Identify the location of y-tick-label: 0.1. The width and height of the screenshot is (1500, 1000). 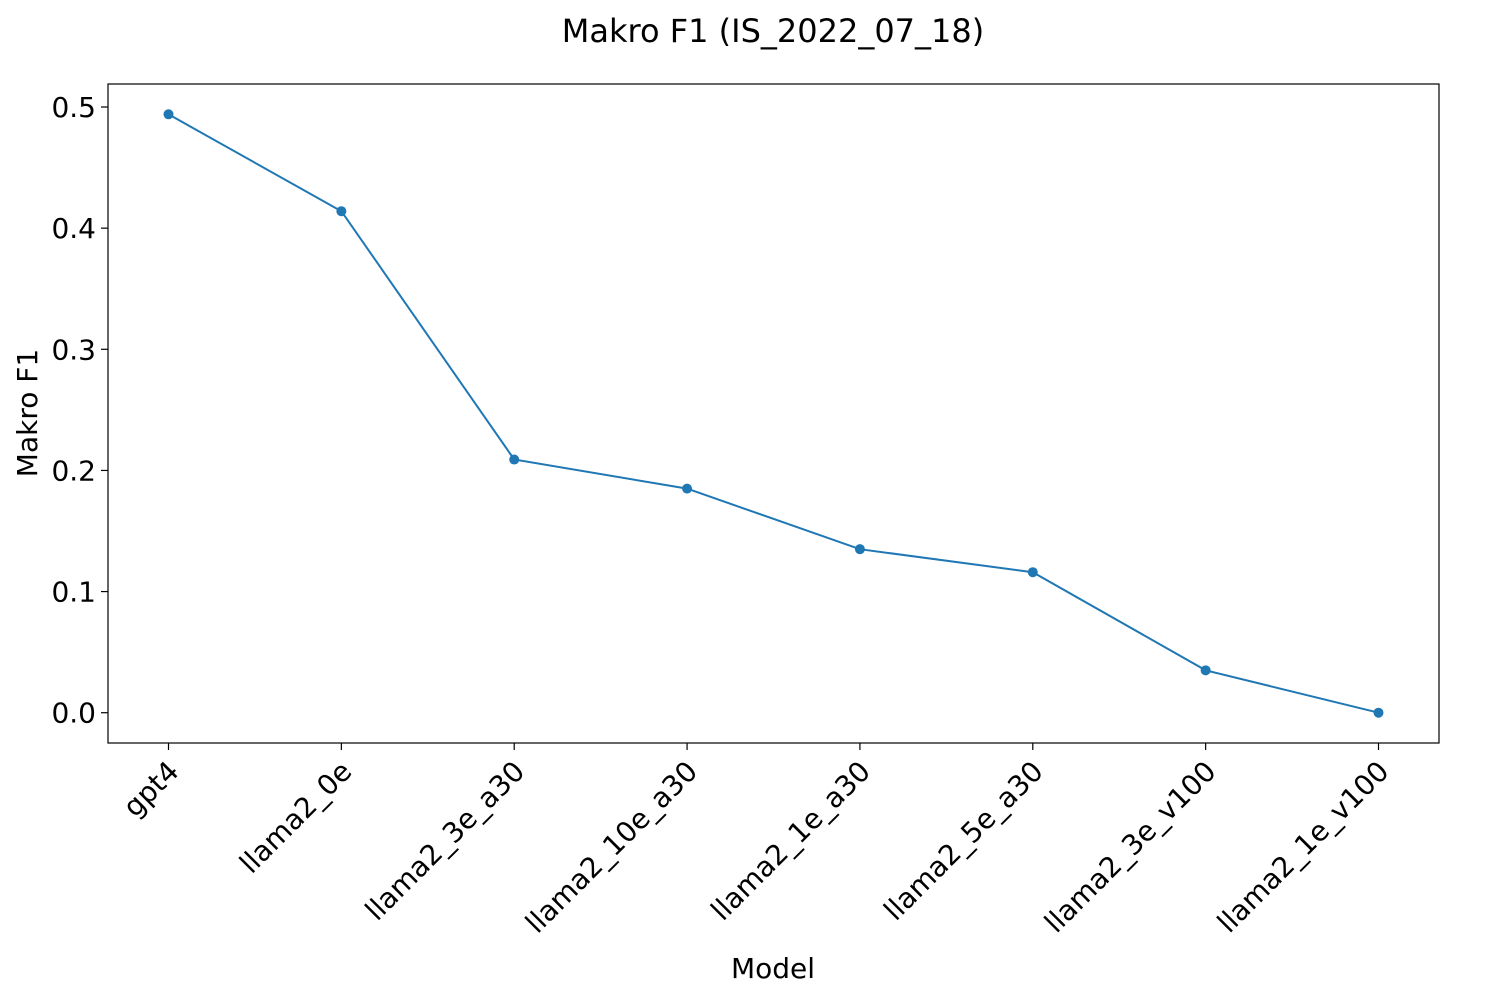
(73, 592).